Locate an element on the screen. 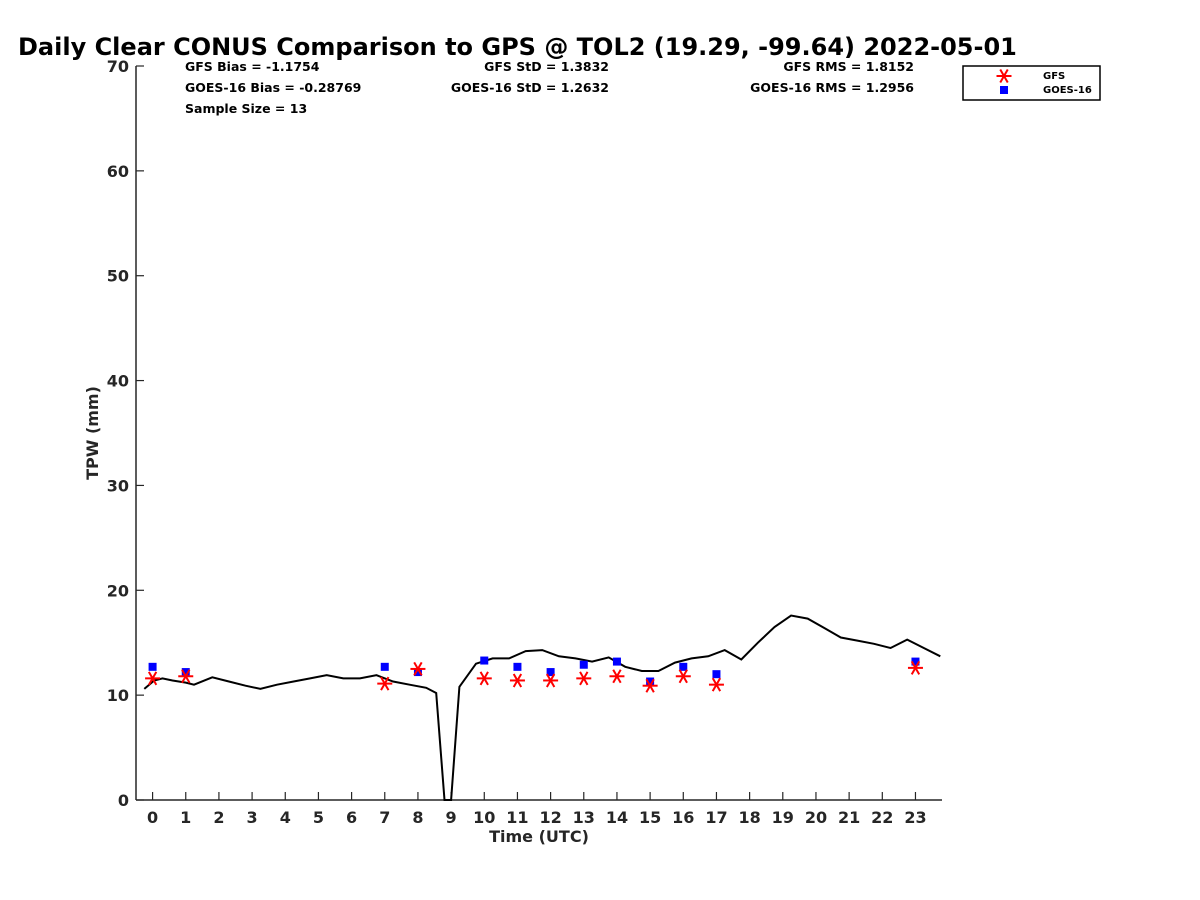 Image resolution: width=1200 pixels, height=900 pixels. x-tick-label: 16 is located at coordinates (683, 817).